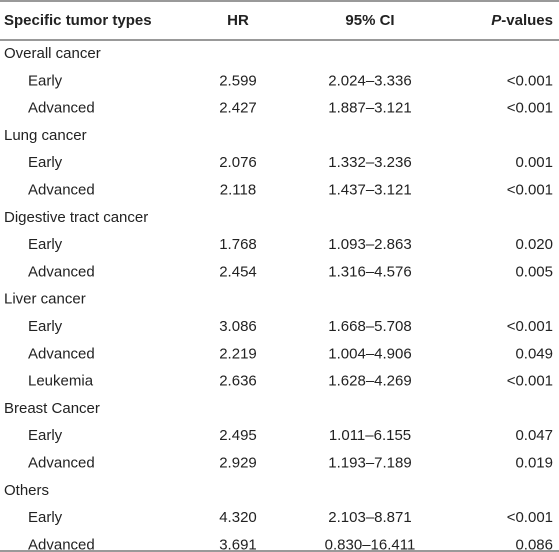 Image resolution: width=559 pixels, height=552 pixels. What do you see at coordinates (534, 544) in the screenshot?
I see `cell: 0.086` at bounding box center [534, 544].